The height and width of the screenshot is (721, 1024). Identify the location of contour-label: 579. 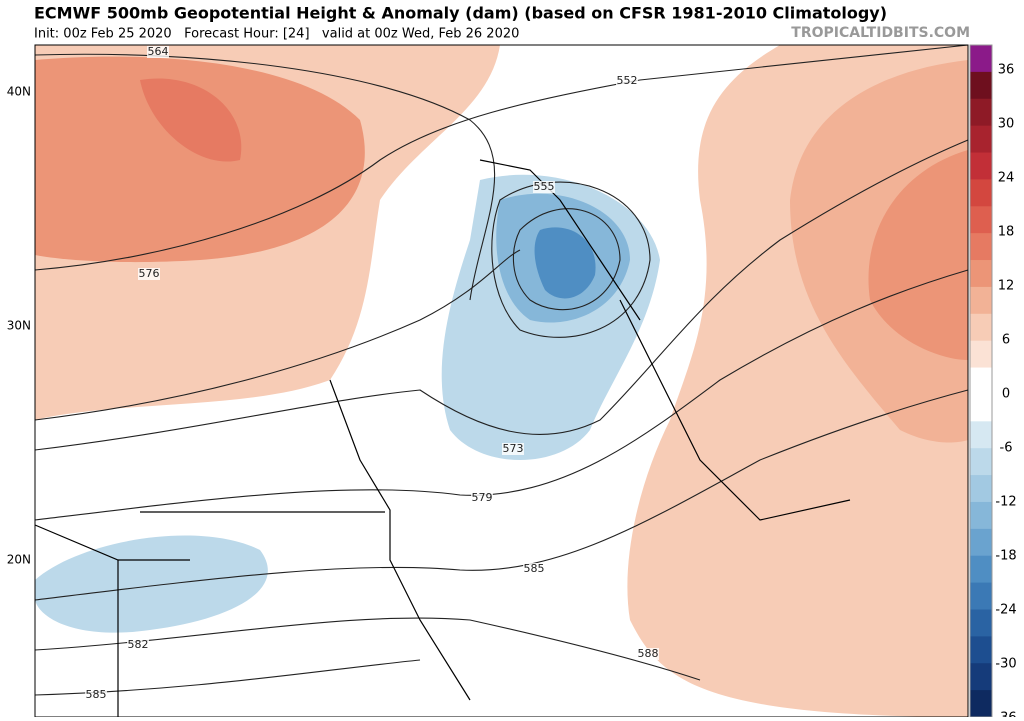
(482, 497).